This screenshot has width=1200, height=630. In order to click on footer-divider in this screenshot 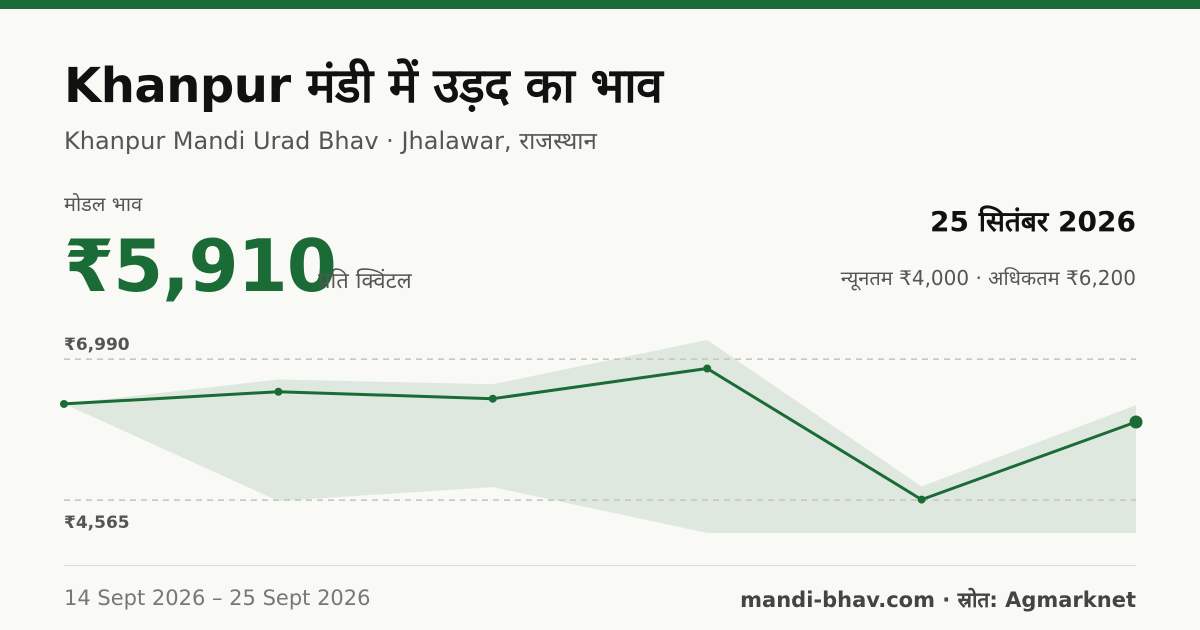, I will do `click(600, 565)`.